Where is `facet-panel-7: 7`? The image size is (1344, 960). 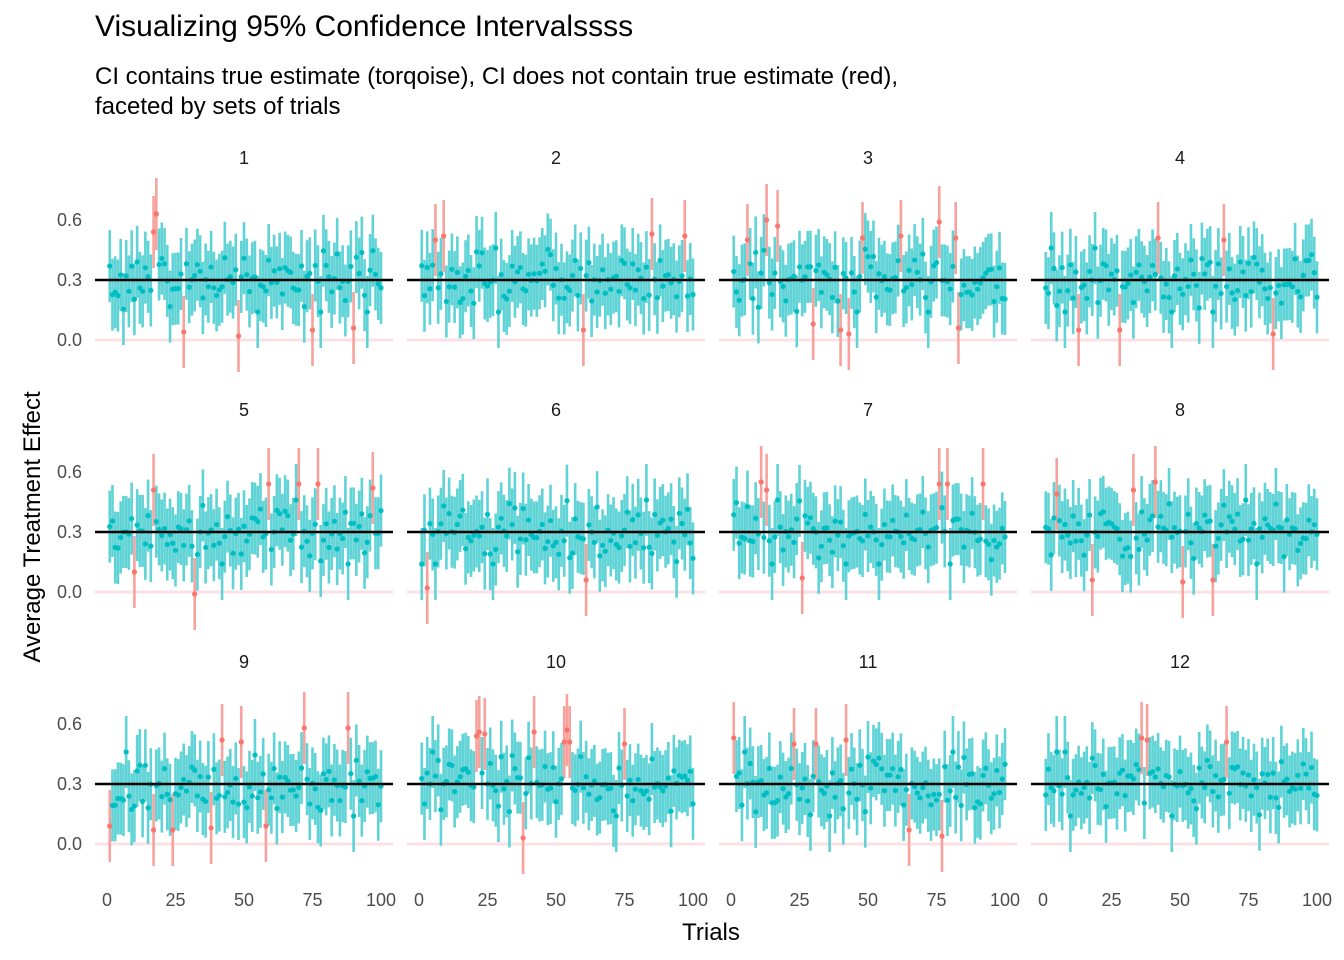
facet-panel-7: 7 is located at coordinates (868, 507).